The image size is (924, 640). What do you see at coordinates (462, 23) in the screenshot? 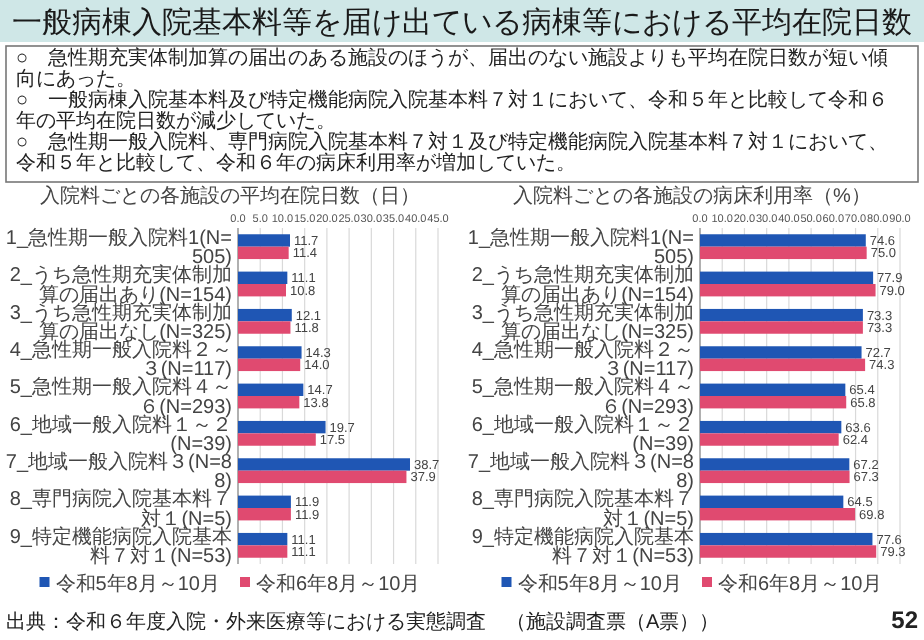
I see `text: 一般病棟入院基本料等を届け出ている病棟等における平均在院日数` at bounding box center [462, 23].